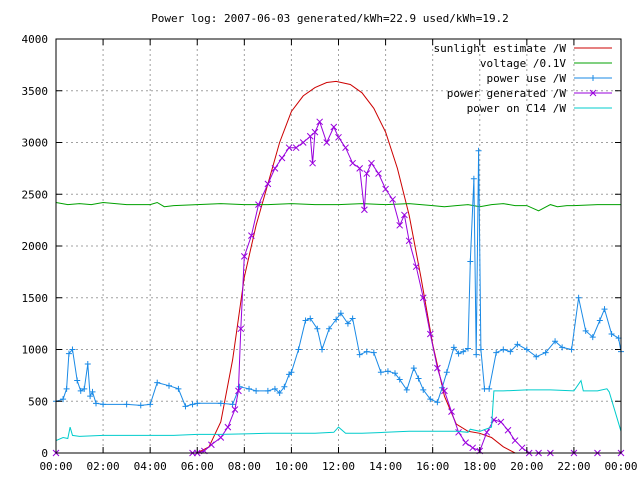 The image size is (640, 485). I want to click on x-tick-label: 04:00, so click(150, 466).